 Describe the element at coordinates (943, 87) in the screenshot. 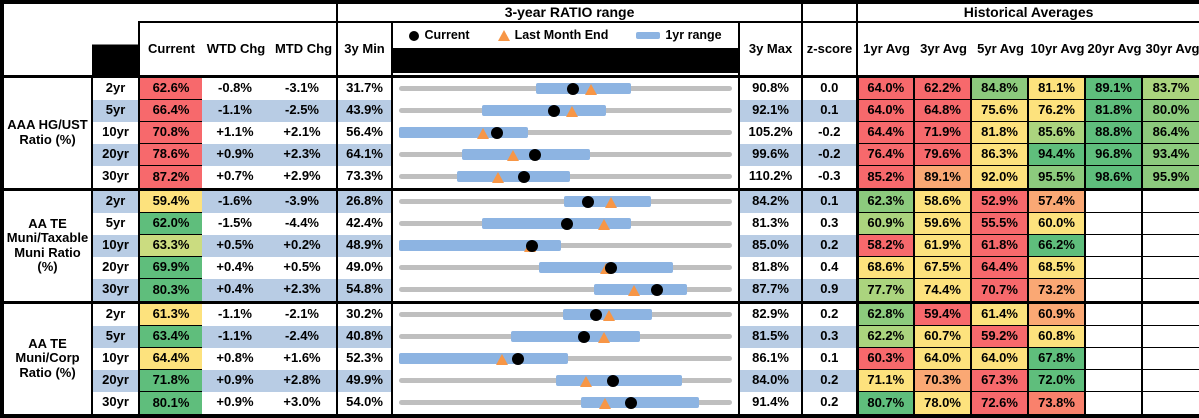

I see `cell-avg-1: 62.2%` at that location.